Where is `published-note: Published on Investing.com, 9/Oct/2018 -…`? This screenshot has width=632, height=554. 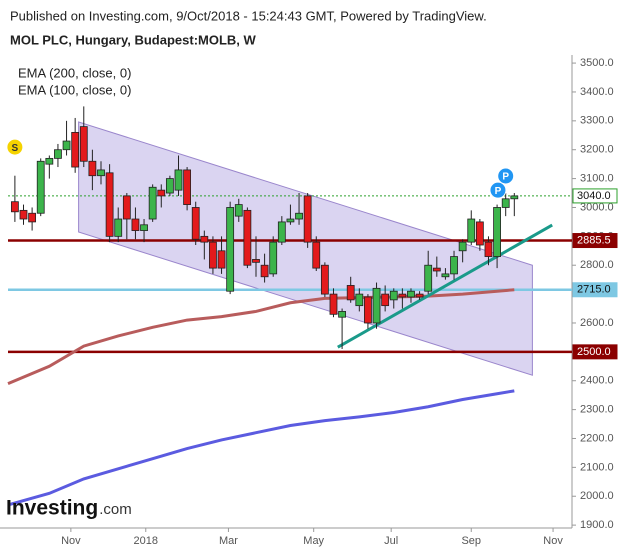
published-note: Published on Investing.com, 9/Oct/2018 -… is located at coordinates (248, 15).